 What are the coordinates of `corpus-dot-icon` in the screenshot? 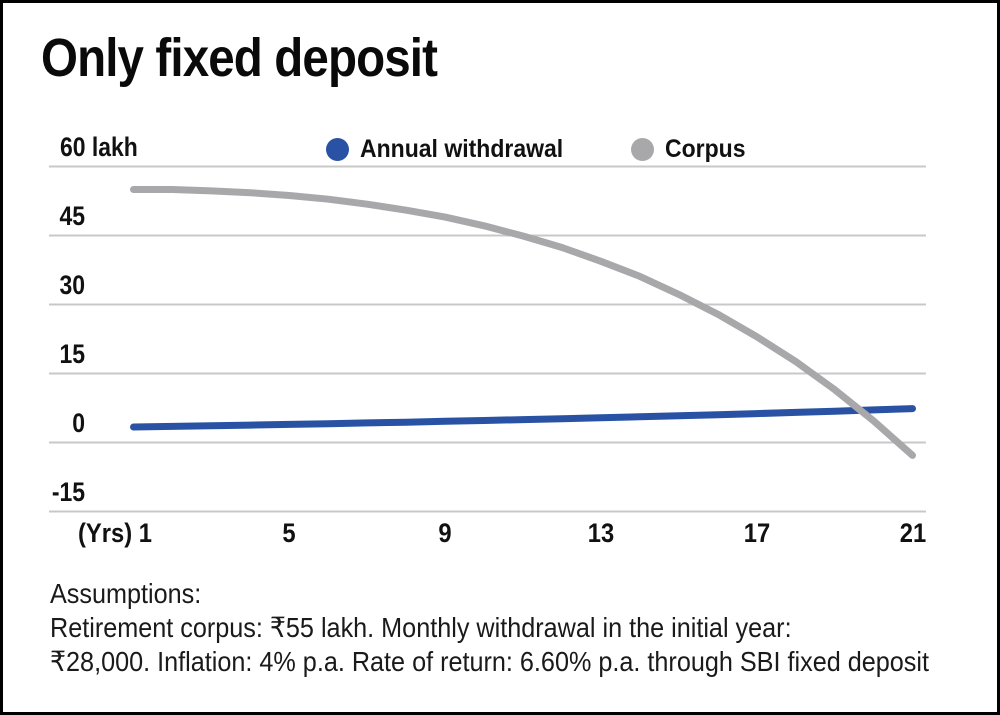 It's located at (642, 149).